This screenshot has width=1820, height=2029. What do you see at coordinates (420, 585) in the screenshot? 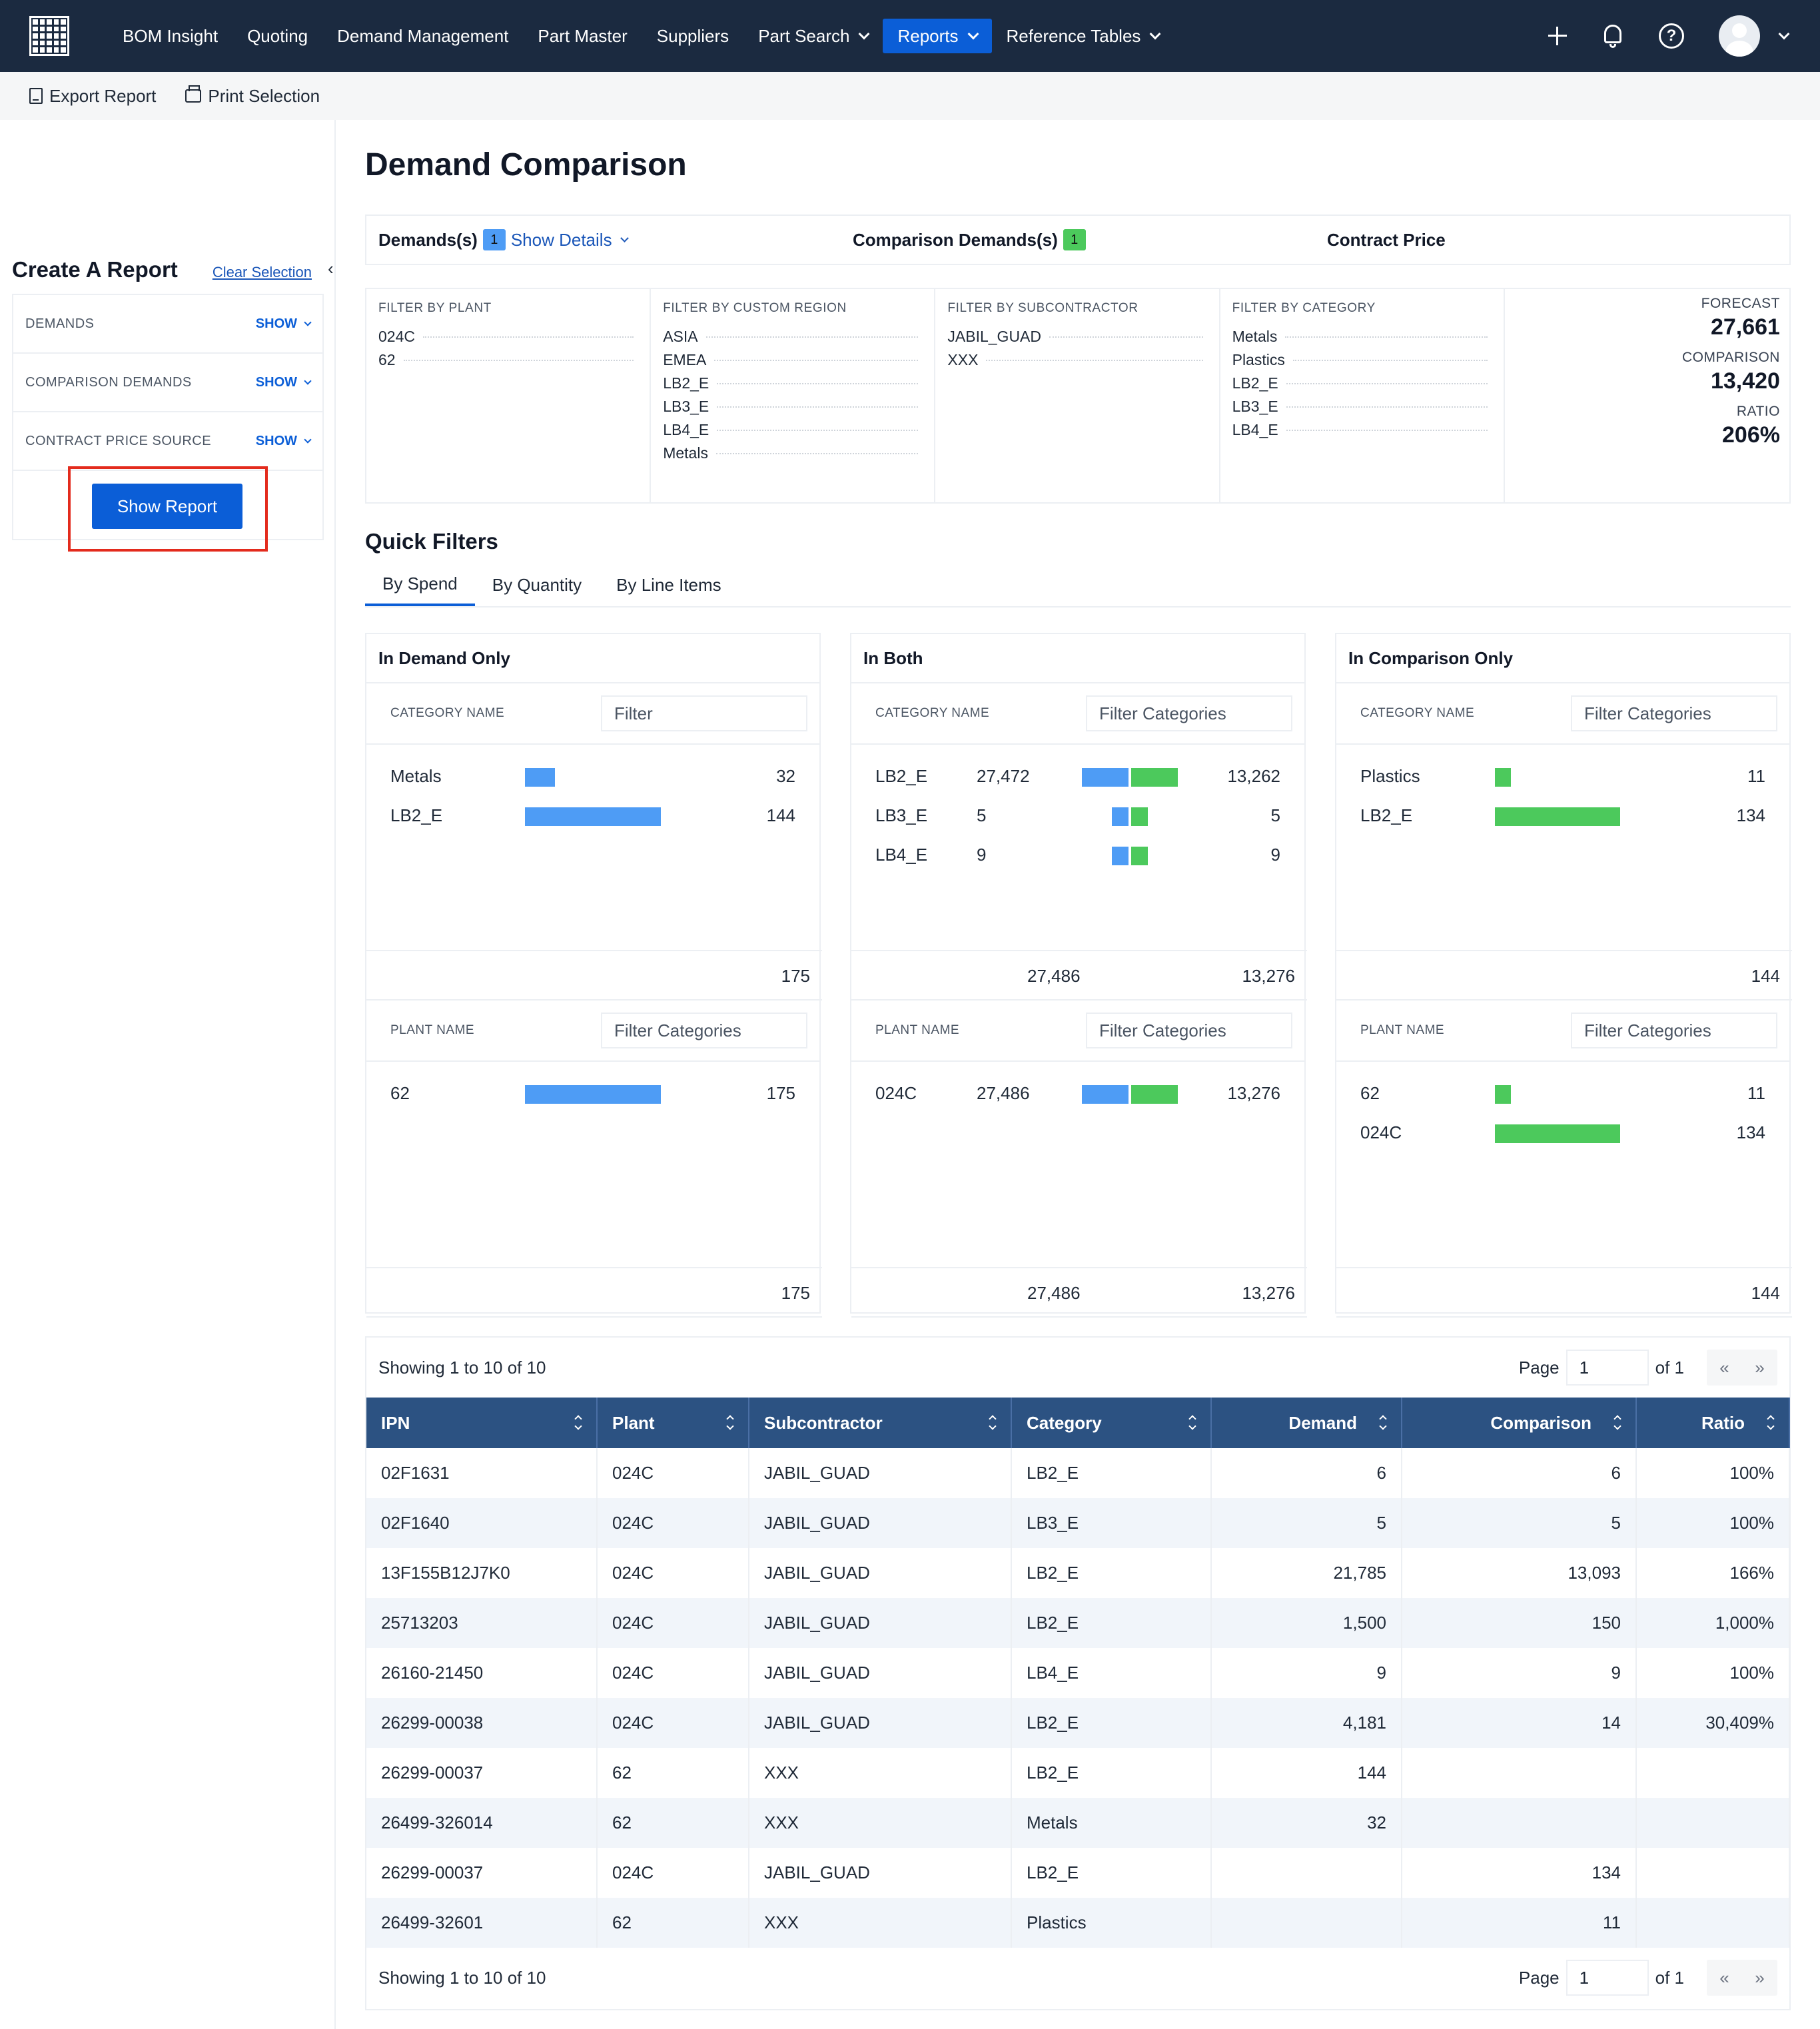
I see `tab-by-spend: By Spend` at bounding box center [420, 585].